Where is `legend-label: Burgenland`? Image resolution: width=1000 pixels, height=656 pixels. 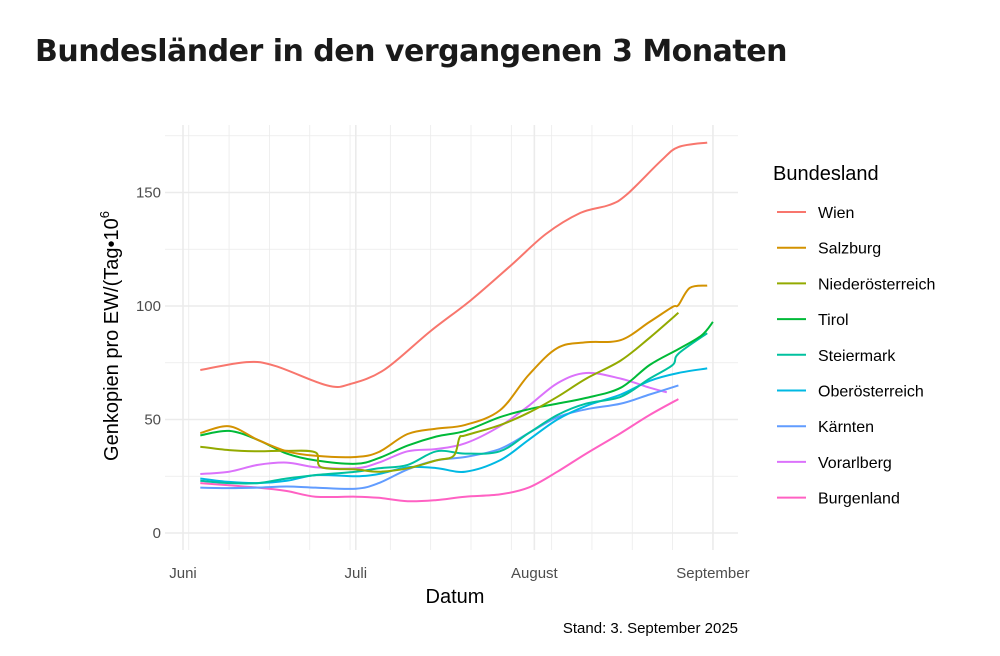 legend-label: Burgenland is located at coordinates (859, 499).